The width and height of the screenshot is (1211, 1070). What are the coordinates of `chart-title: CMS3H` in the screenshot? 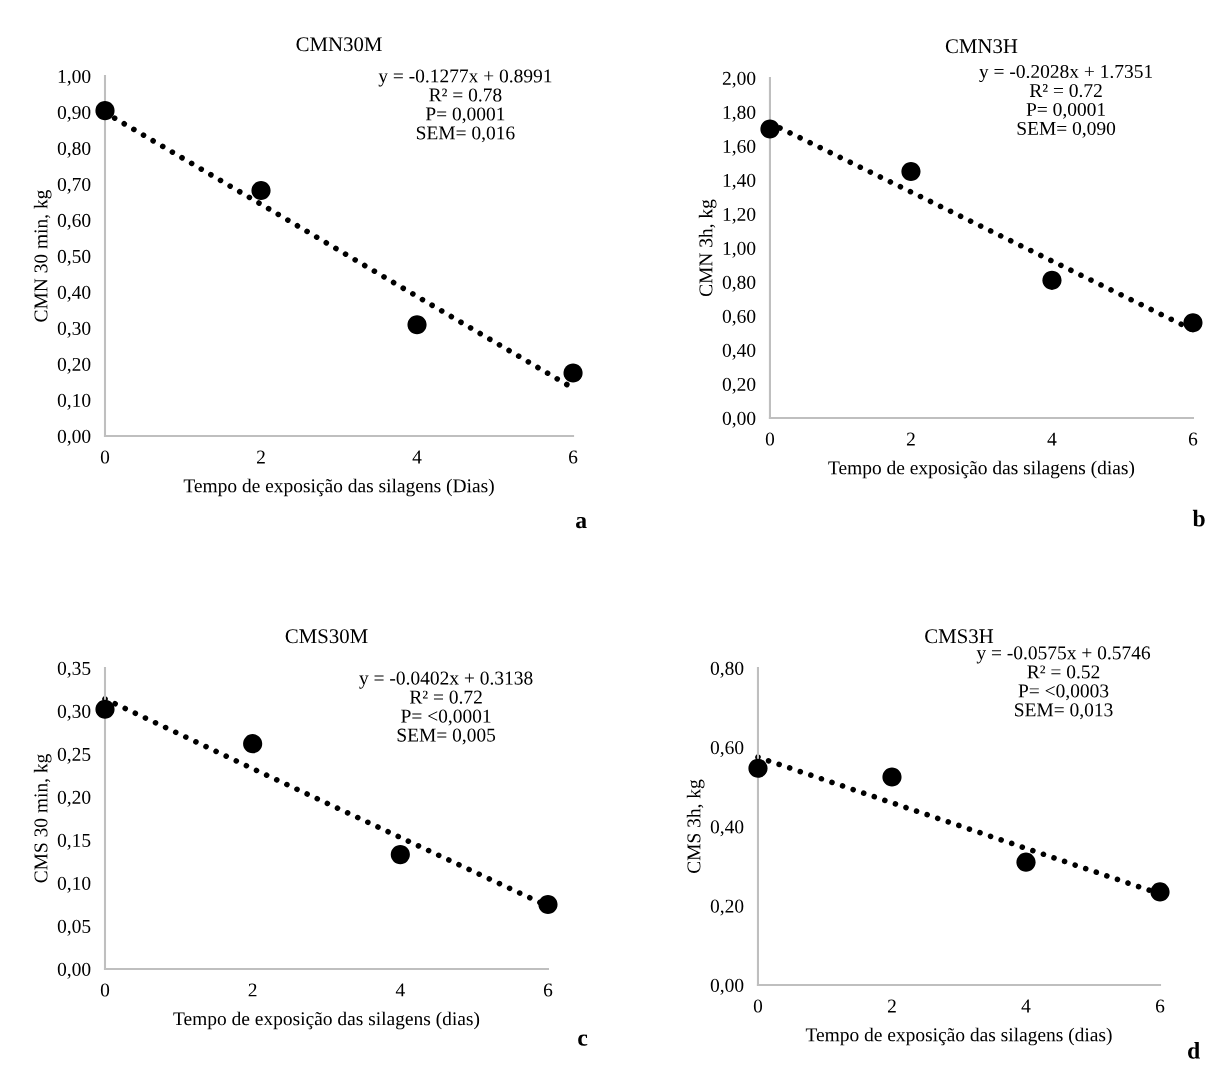 It's located at (959, 636).